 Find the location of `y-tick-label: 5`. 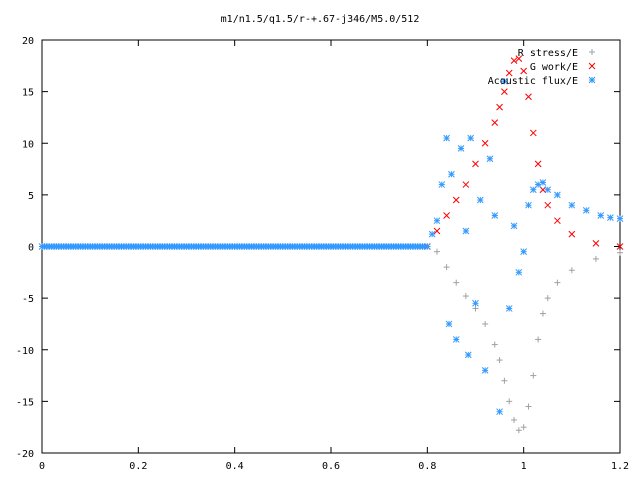

y-tick-label: 5 is located at coordinates (31, 196).